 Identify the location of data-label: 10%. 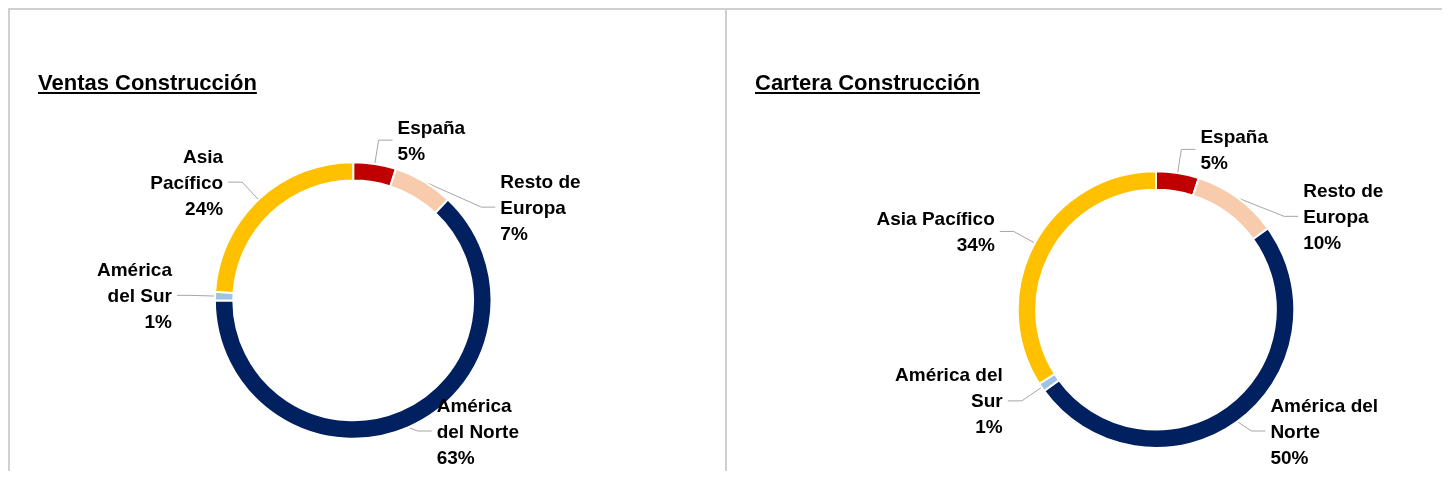
(1322, 242).